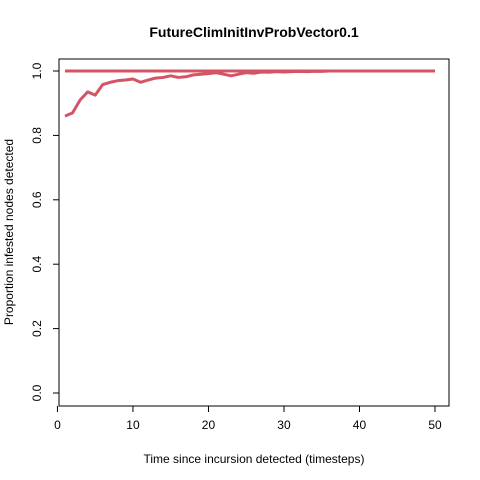 The image size is (480, 480). Describe the element at coordinates (435, 425) in the screenshot. I see `x-tick-label: 50` at that location.